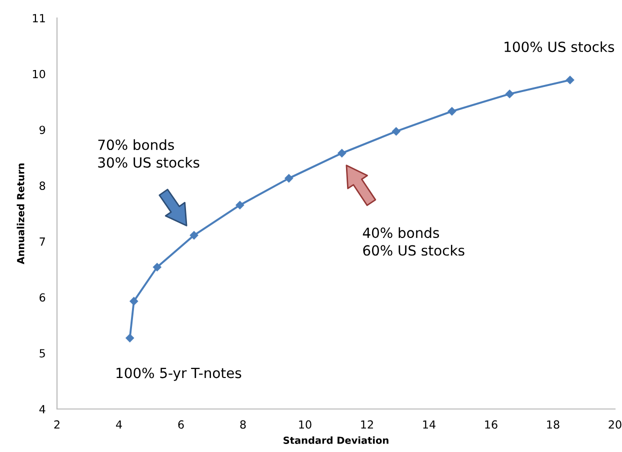 The image size is (622, 452). What do you see at coordinates (491, 424) in the screenshot?
I see `x-tick-label: 16` at bounding box center [491, 424].